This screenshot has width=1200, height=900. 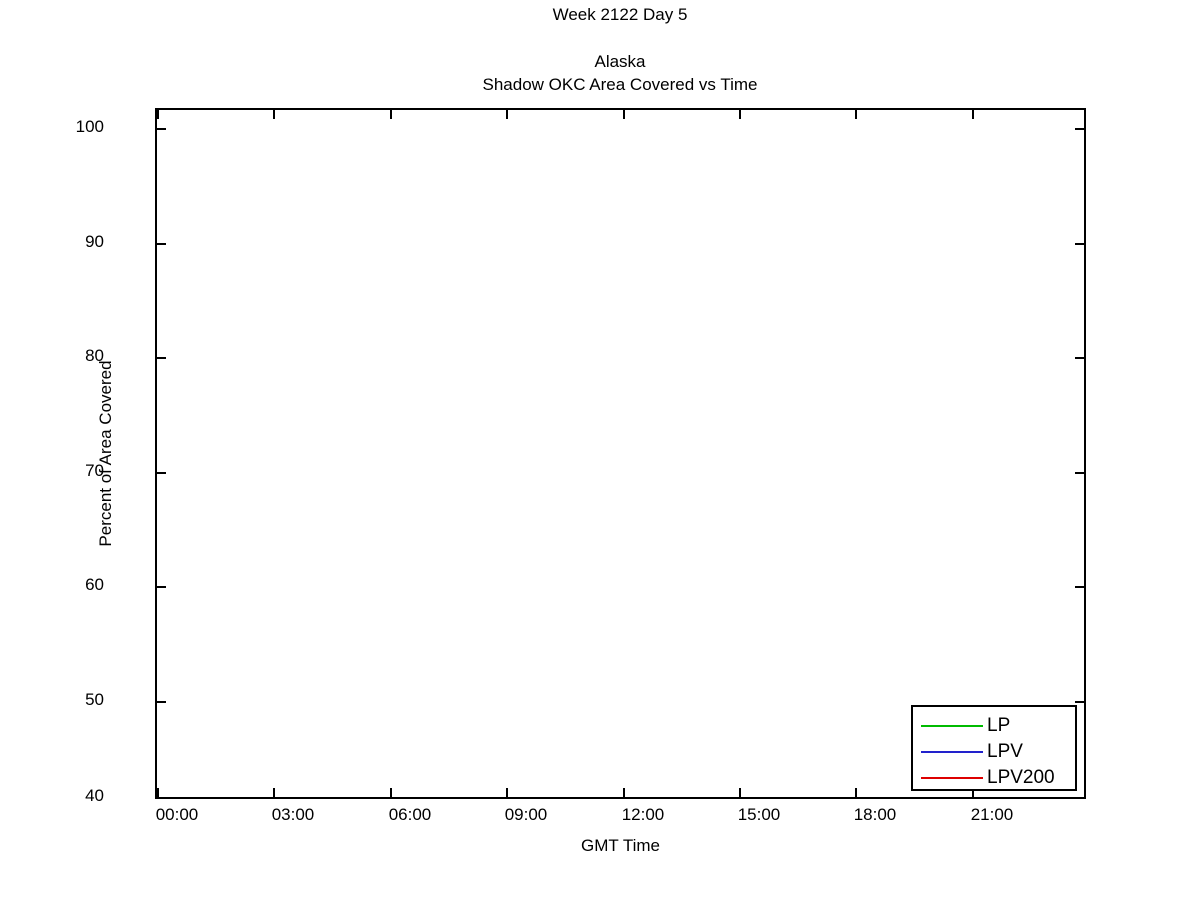 I want to click on x-tick-label-0600: 06:00, so click(x=410, y=814).